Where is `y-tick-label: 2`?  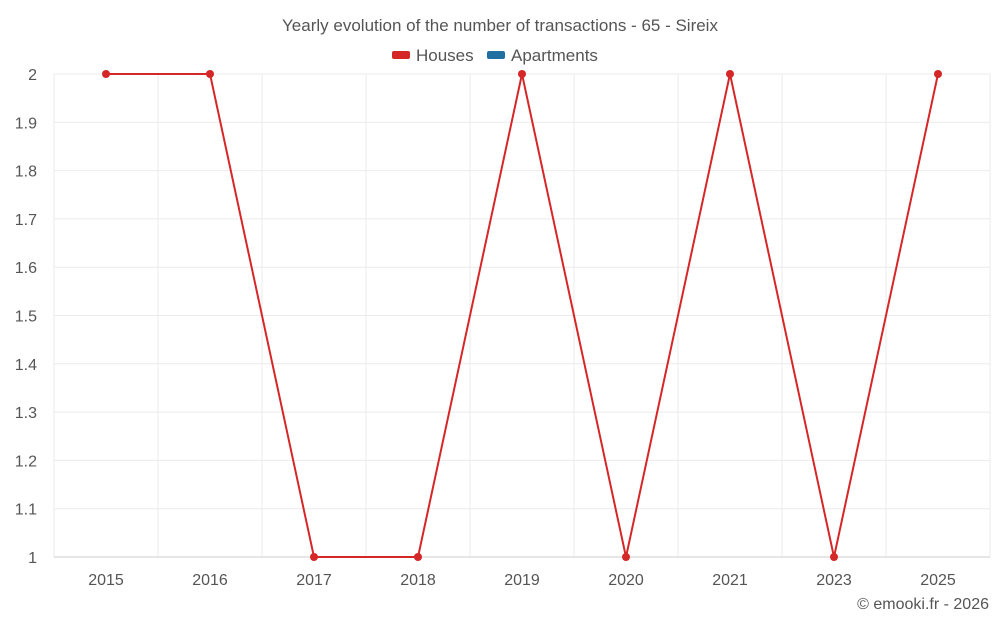 y-tick-label: 2 is located at coordinates (32, 75).